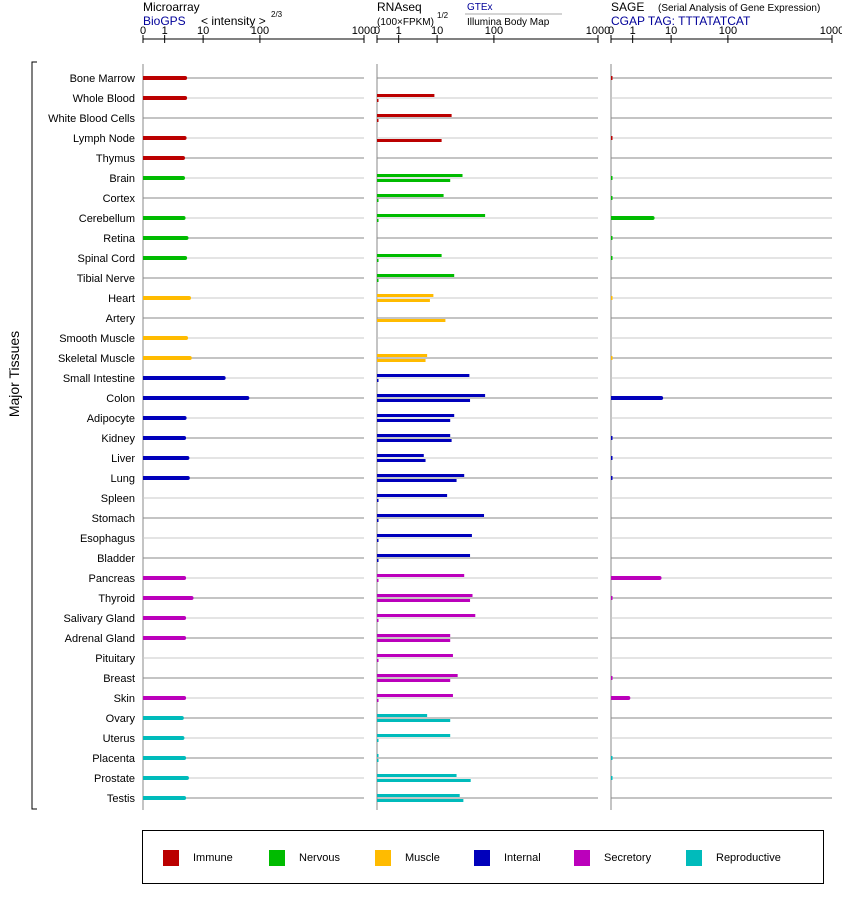  I want to click on sage-bar-cap, so click(659, 578).